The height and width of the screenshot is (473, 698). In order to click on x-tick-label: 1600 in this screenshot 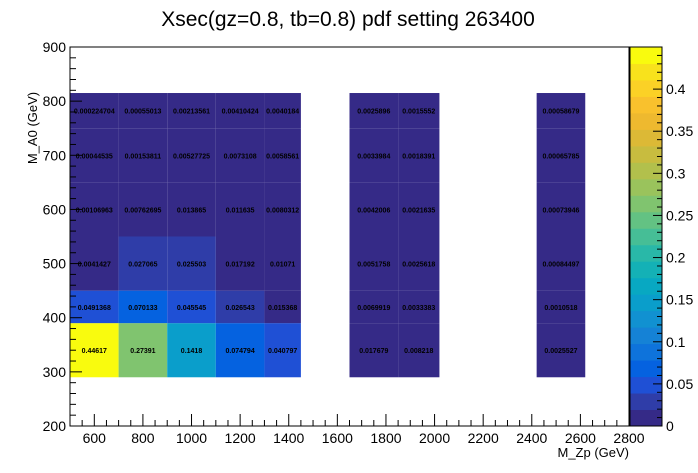, I will do `click(337, 438)`.